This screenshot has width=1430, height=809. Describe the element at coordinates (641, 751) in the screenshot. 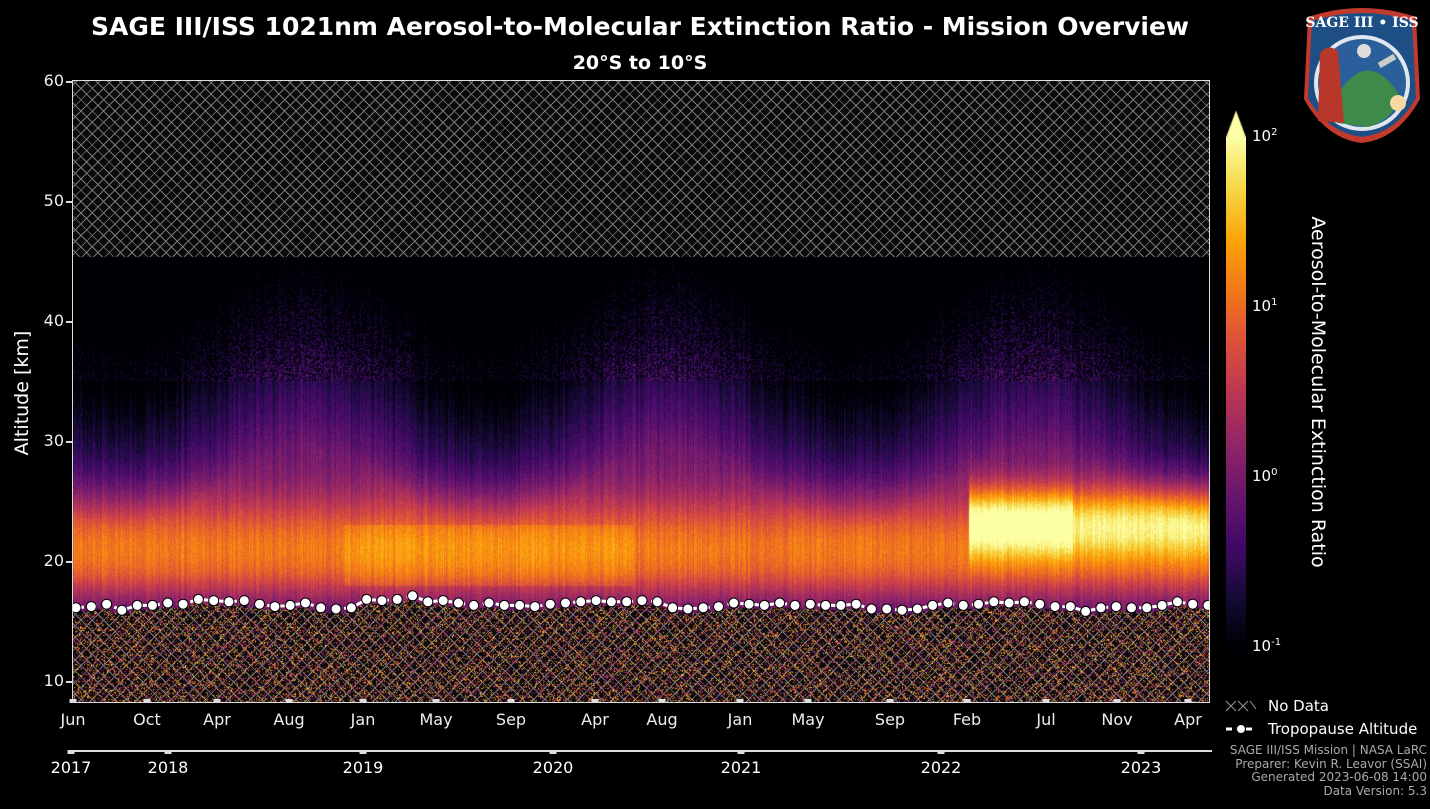

I see `year-axis` at that location.